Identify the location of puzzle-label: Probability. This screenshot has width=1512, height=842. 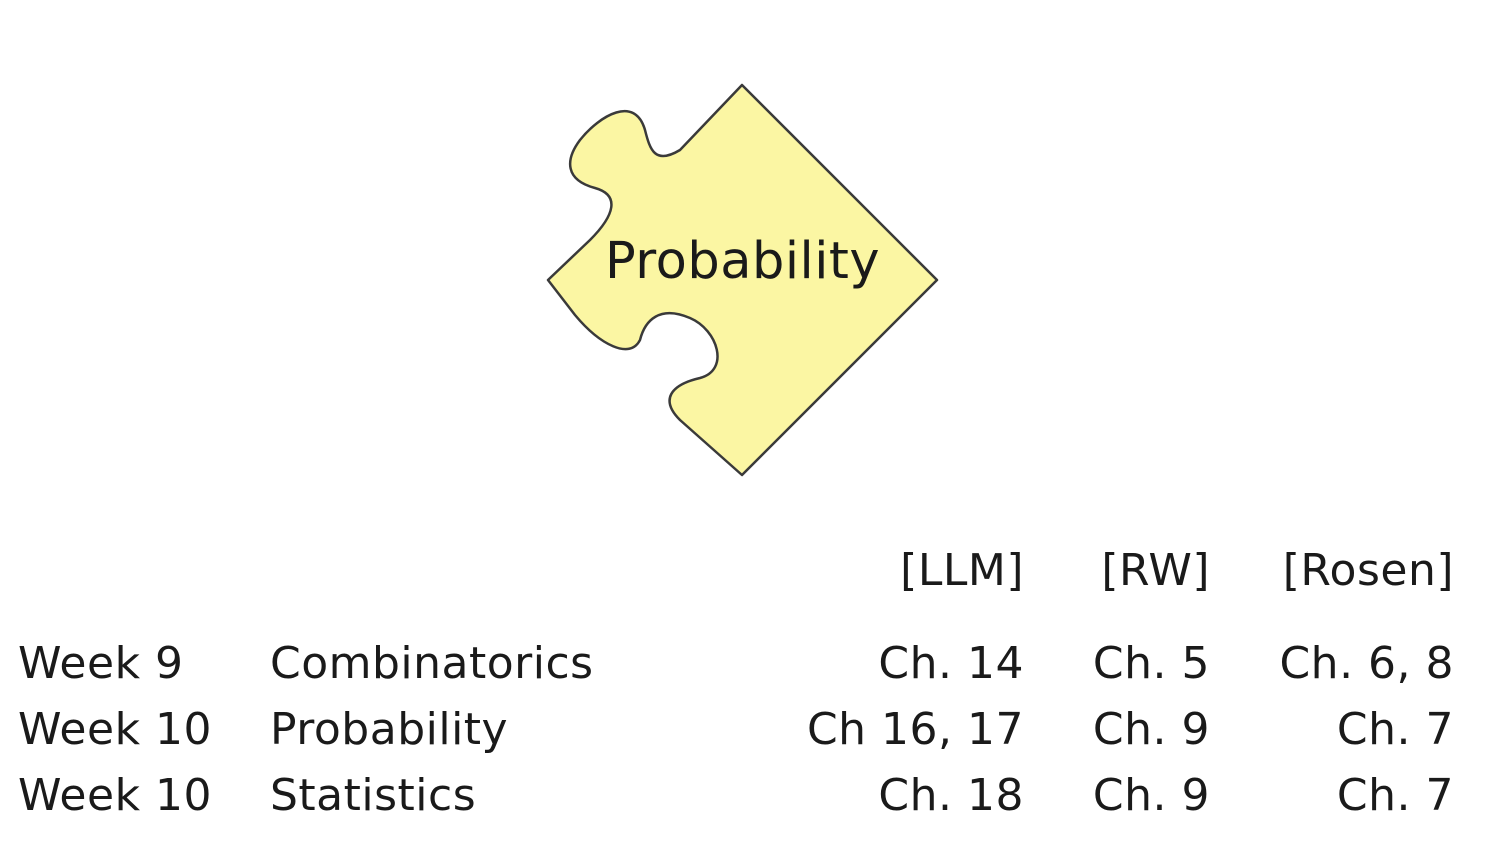
(742, 261).